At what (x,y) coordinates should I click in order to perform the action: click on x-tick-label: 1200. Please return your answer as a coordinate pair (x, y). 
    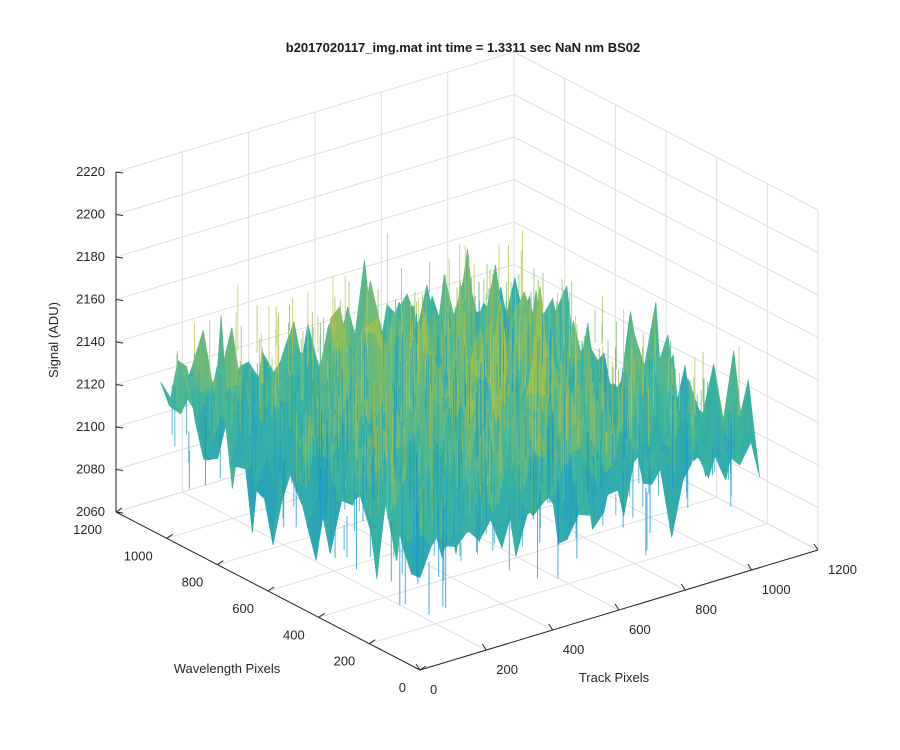
    Looking at the image, I should click on (842, 569).